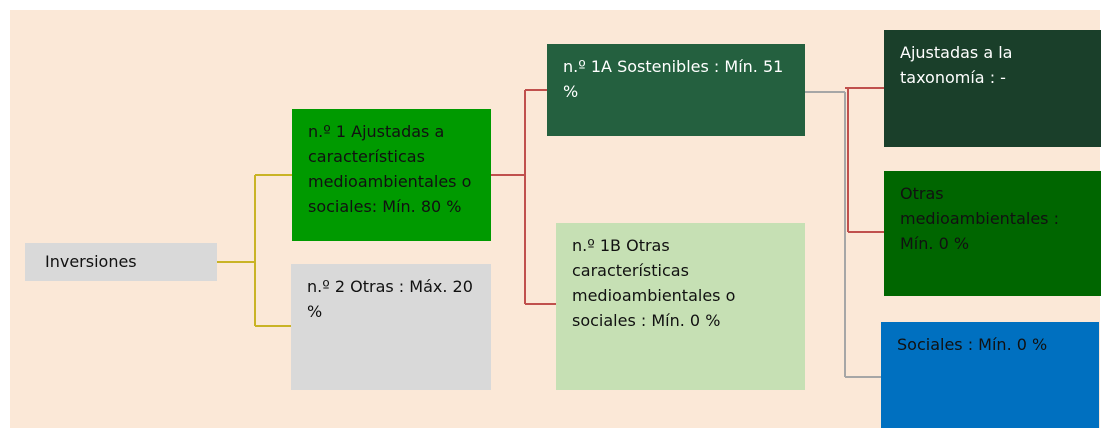 The width and height of the screenshot is (1109, 428). Describe the element at coordinates (391, 327) in the screenshot. I see `node: n.º 2 Otras : Máx. 20 %` at that location.